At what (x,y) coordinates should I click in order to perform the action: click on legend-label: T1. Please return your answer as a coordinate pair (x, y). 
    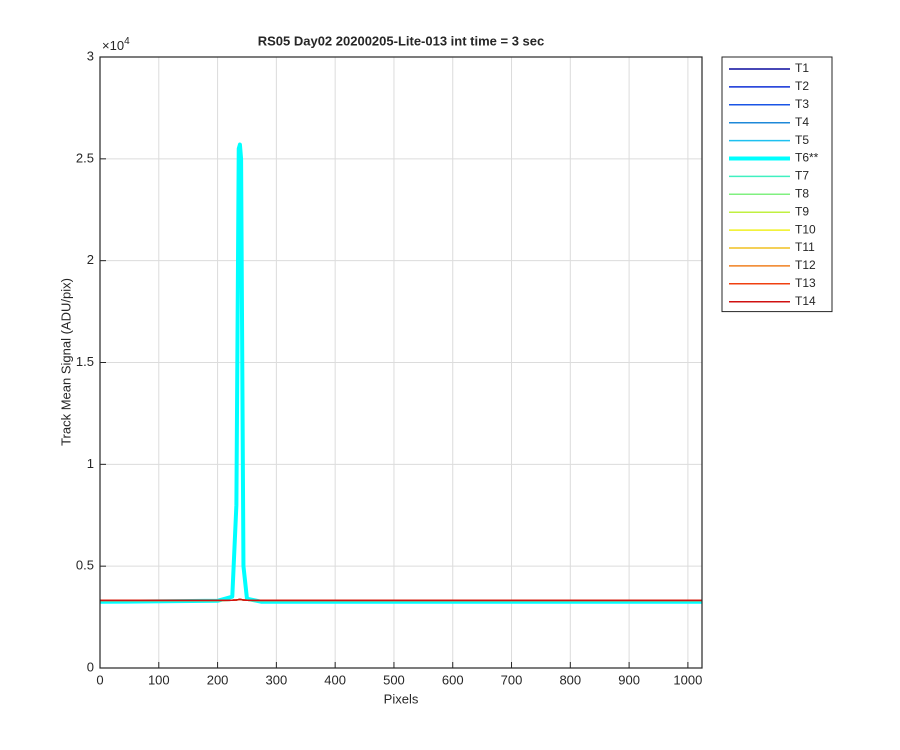
    Looking at the image, I should click on (802, 68).